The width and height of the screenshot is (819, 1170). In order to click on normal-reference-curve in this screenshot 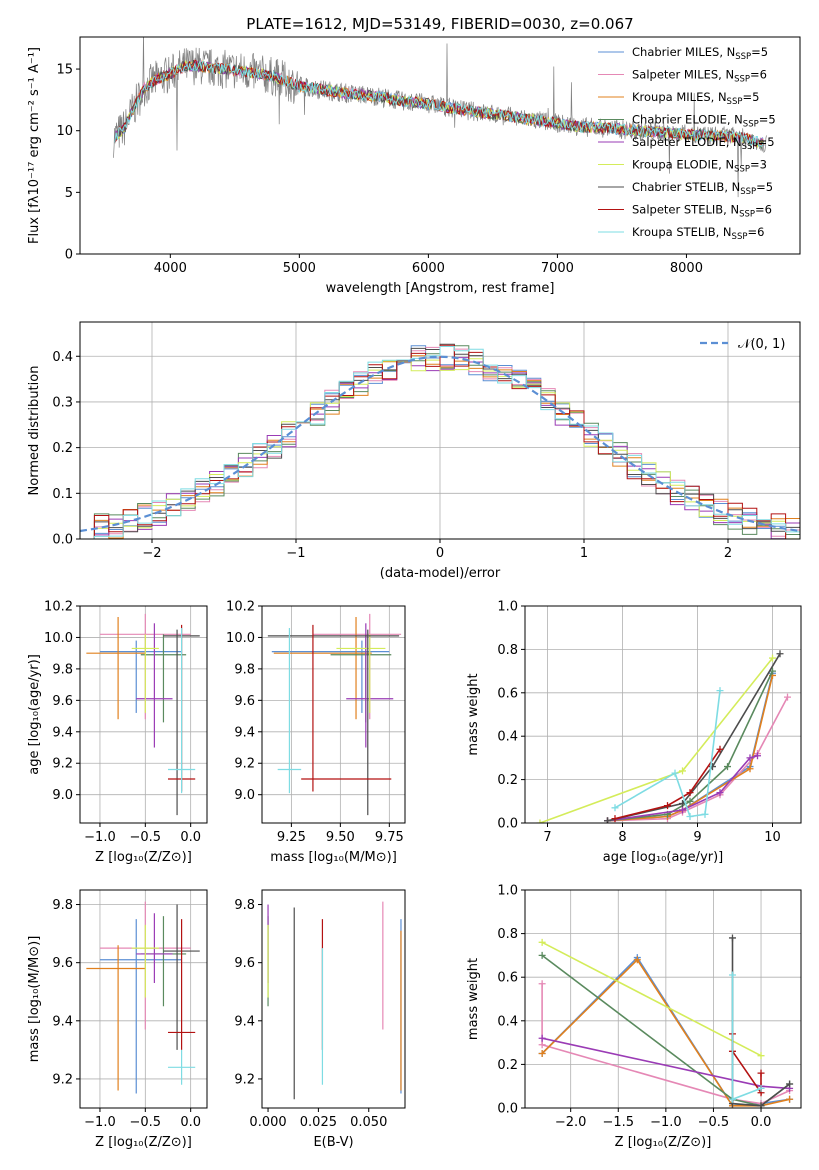, I will do `click(440, 444)`.